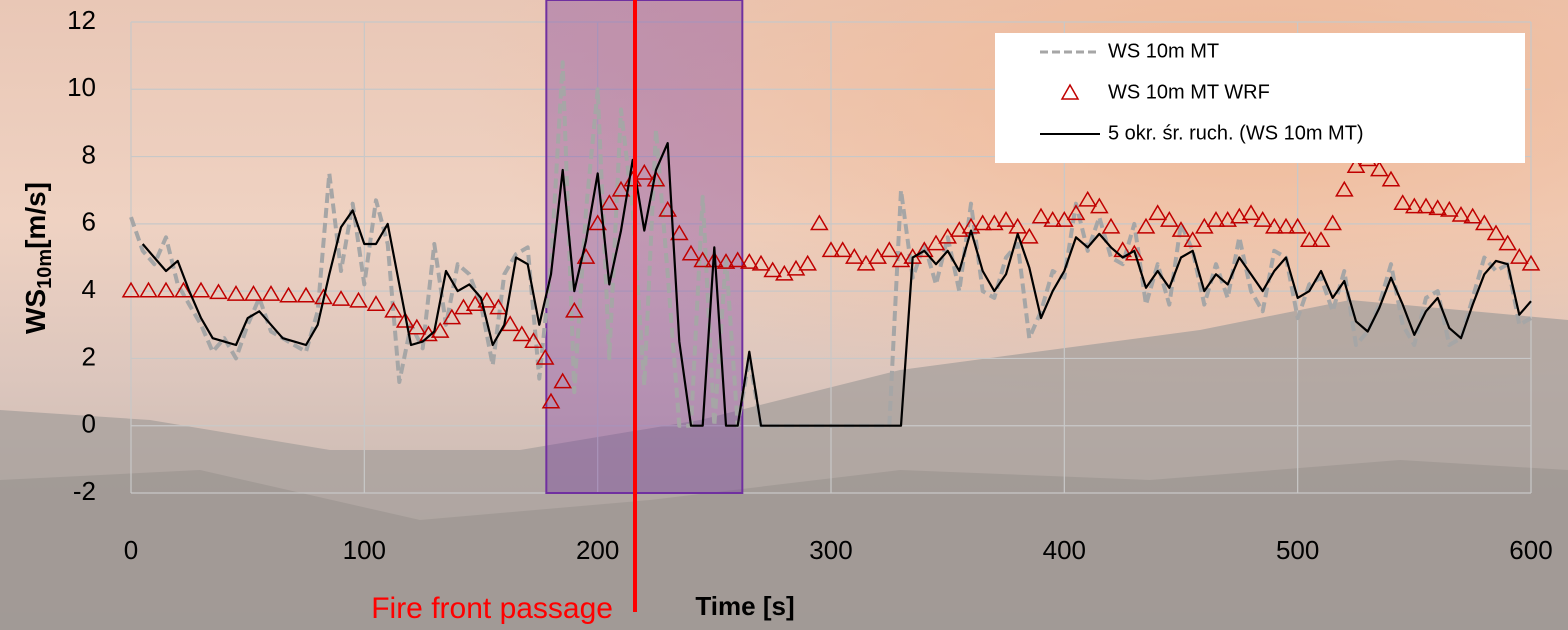 The image size is (1568, 630). What do you see at coordinates (1070, 91) in the screenshot?
I see `legend-marker` at bounding box center [1070, 91].